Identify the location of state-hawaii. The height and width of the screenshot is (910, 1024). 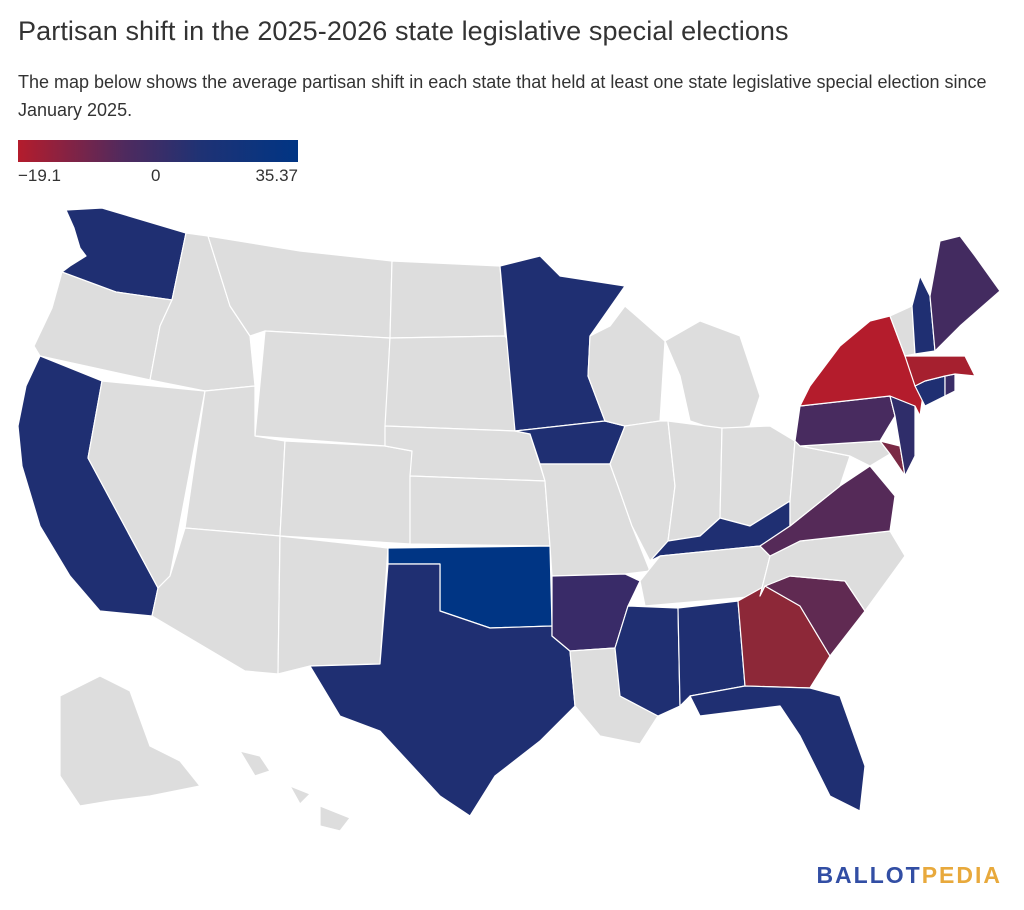
(295, 791).